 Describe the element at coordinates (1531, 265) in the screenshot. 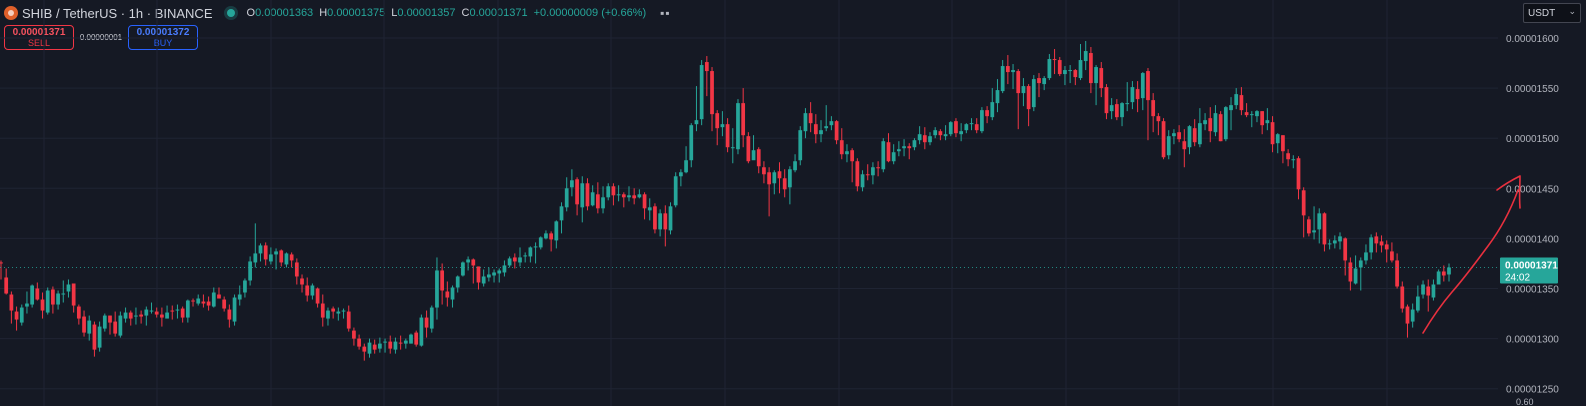

I see `last-price-label: 0.00001371` at that location.